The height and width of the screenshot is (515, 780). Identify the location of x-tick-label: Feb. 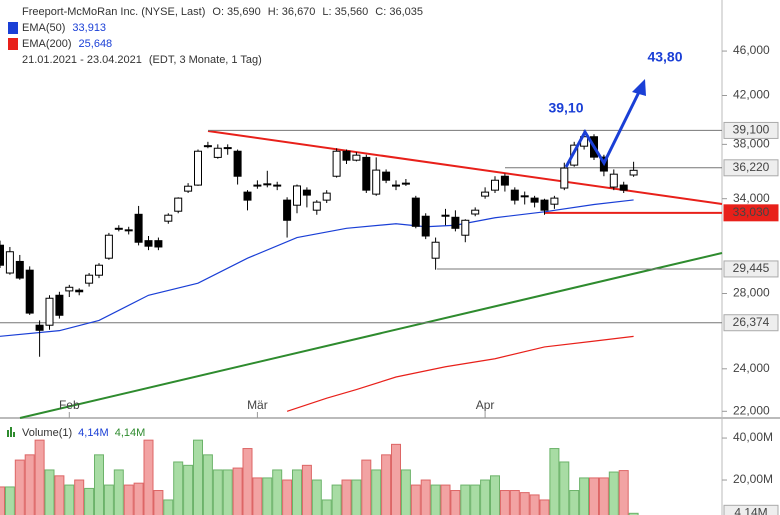
(69, 405).